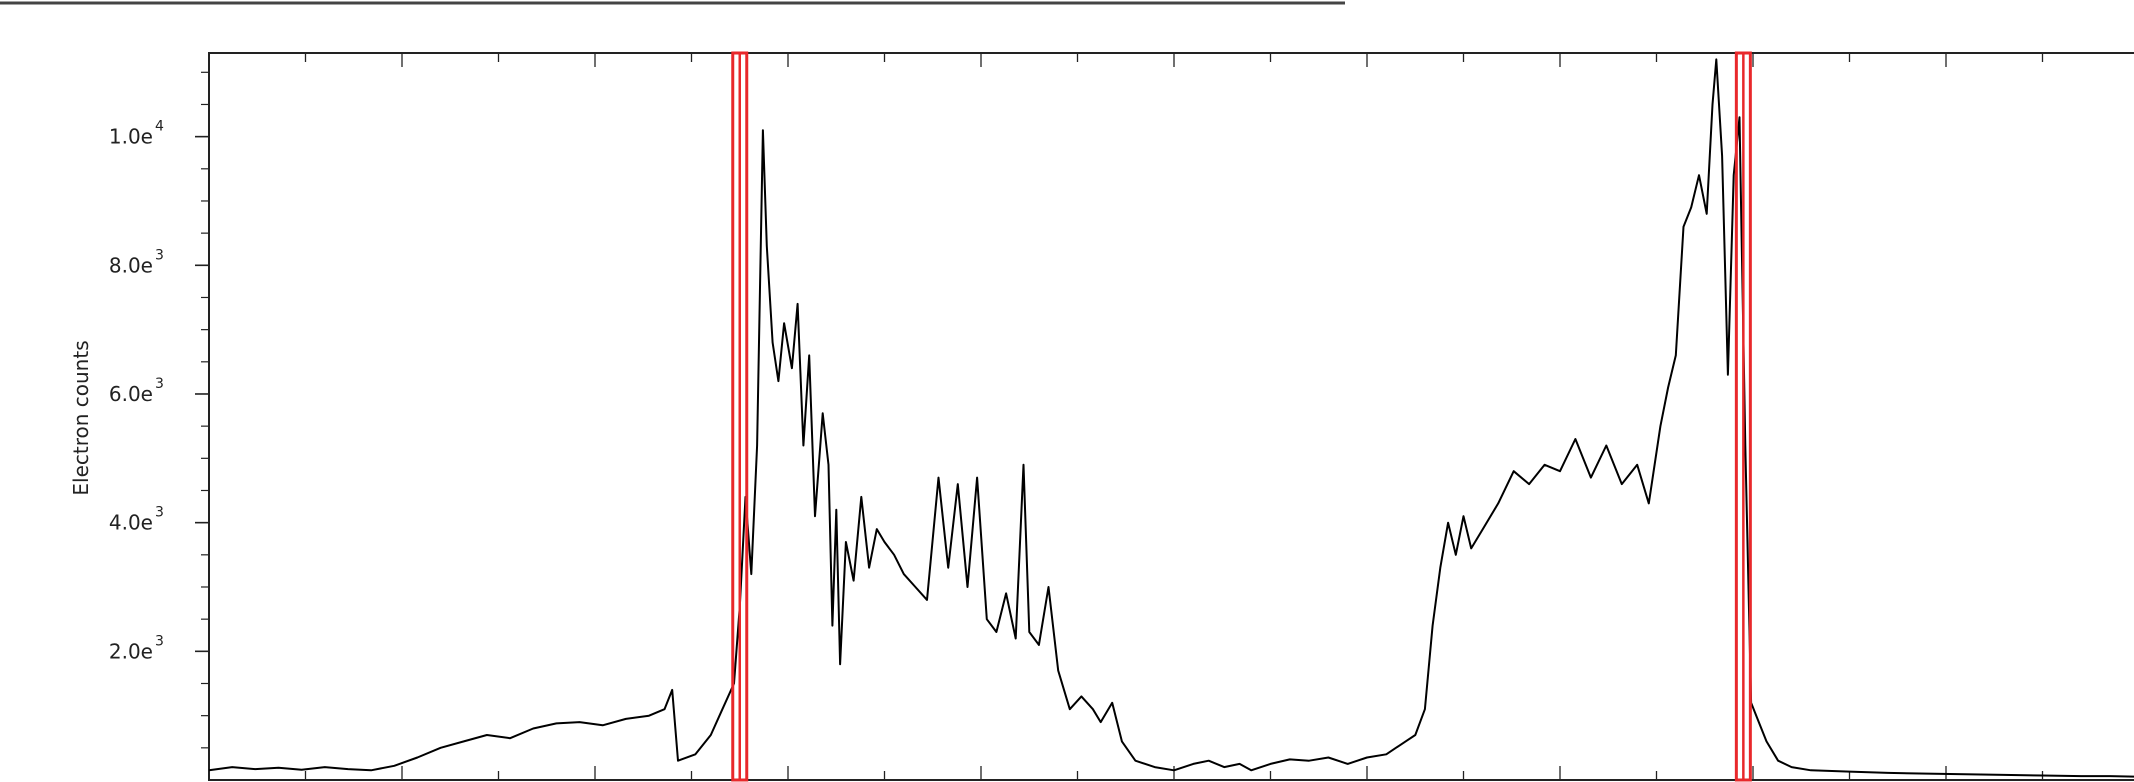 The width and height of the screenshot is (2134, 782). I want to click on y-tick-label: 8.0e, so click(131, 265).